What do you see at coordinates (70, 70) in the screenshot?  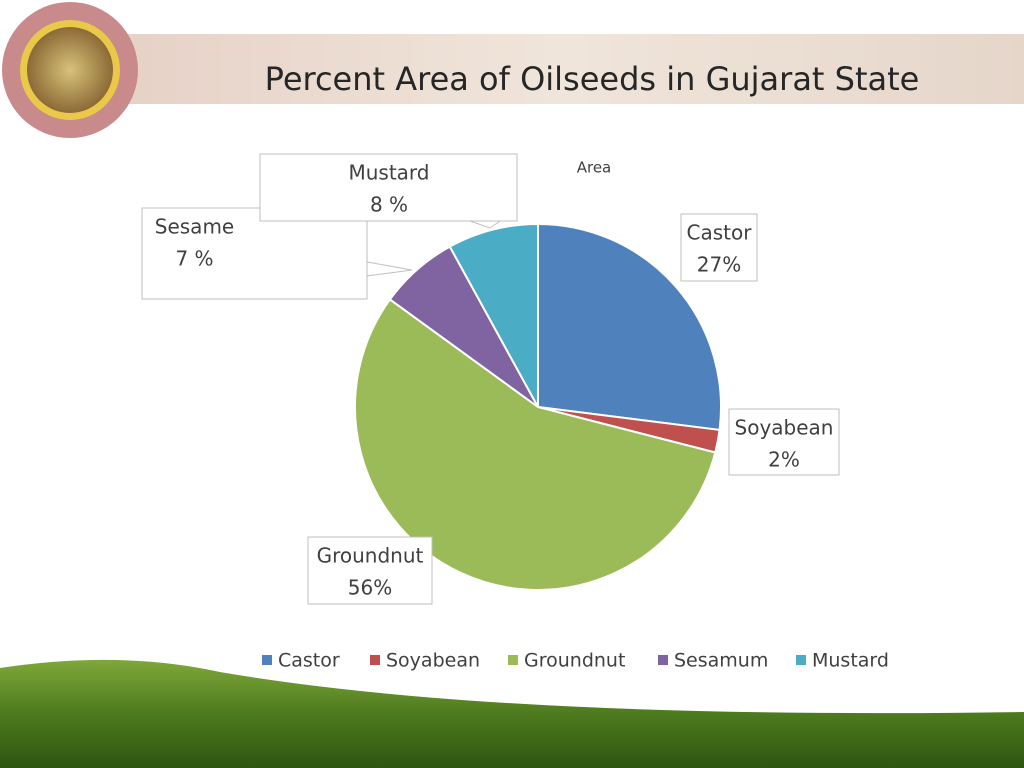 I see `logo-inner` at bounding box center [70, 70].